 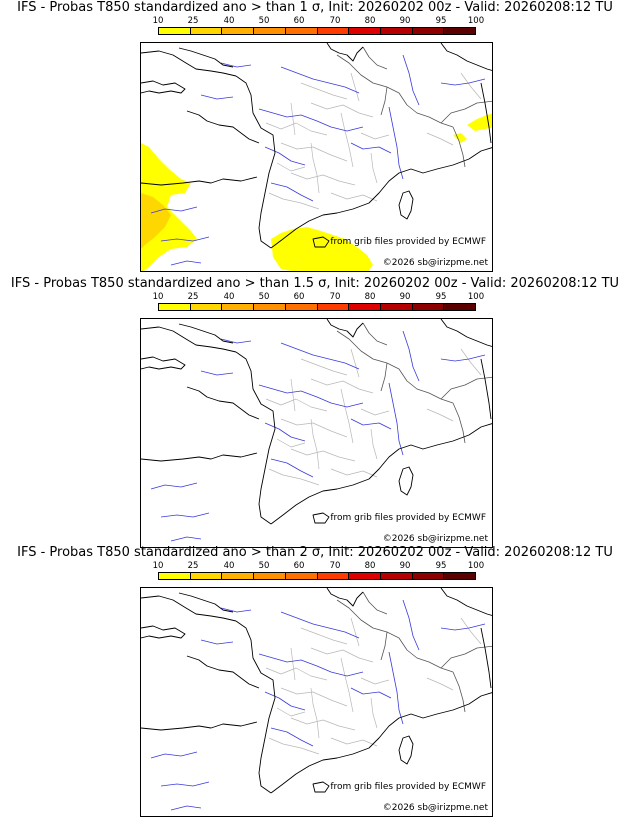 What do you see at coordinates (435, 263) in the screenshot?
I see `copyright-credit: ©2026 sb@irizpme.net` at bounding box center [435, 263].